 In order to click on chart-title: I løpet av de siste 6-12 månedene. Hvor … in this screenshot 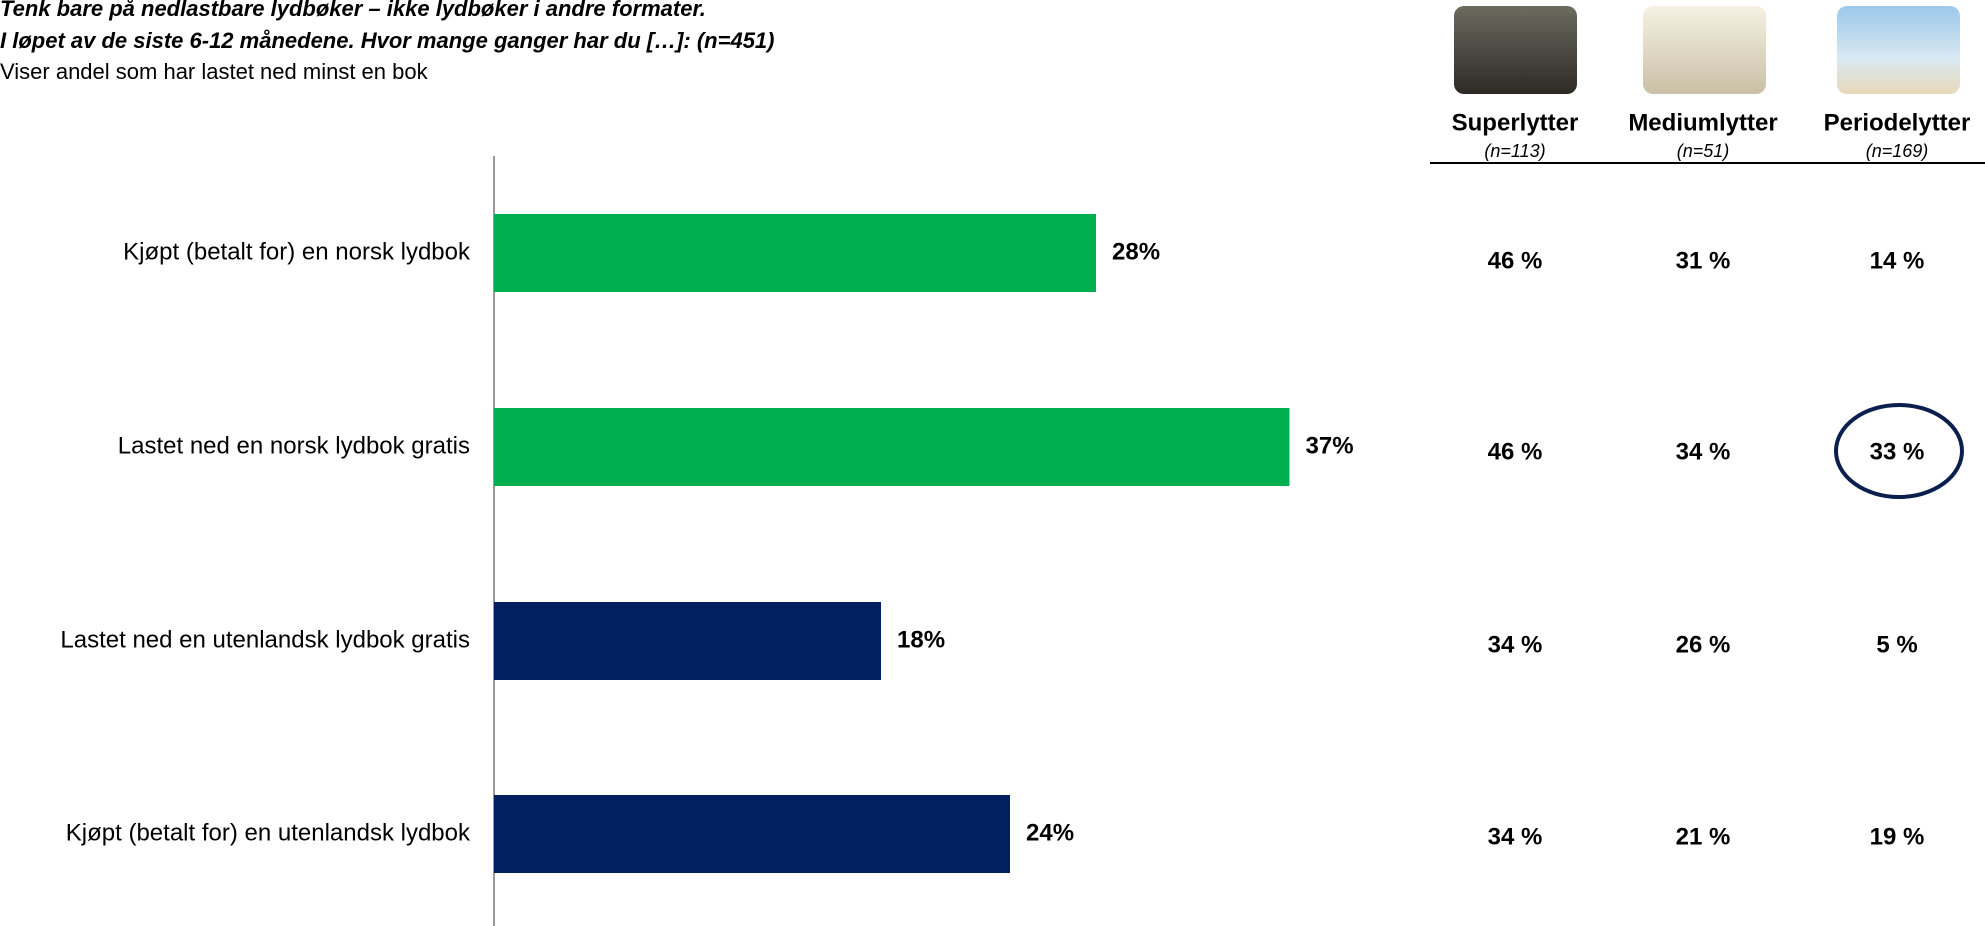, I will do `click(387, 40)`.